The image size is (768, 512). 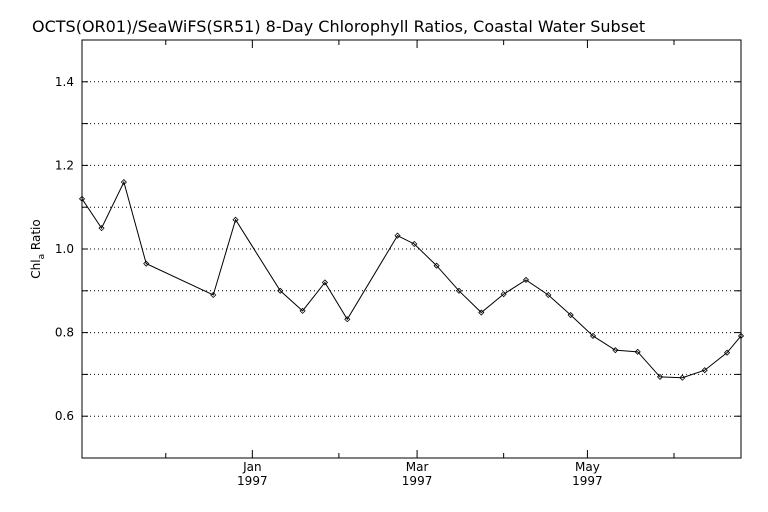 I want to click on y-tick-label: 0.8, so click(x=64, y=333).